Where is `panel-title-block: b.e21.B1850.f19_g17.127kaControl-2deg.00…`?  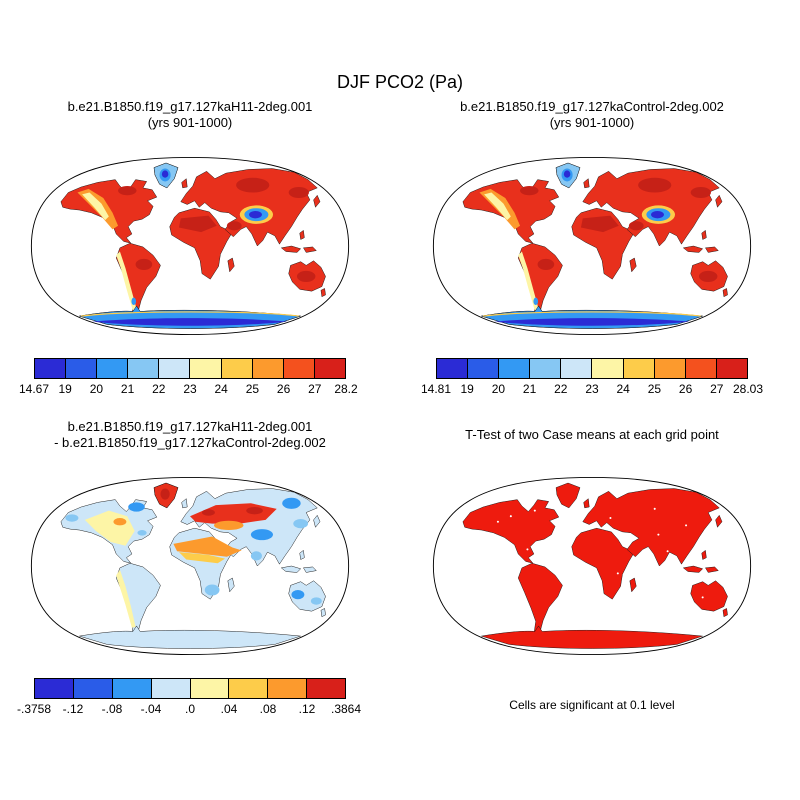 panel-title-block: b.e21.B1850.f19_g17.127kaControl-2deg.00… is located at coordinates (592, 115).